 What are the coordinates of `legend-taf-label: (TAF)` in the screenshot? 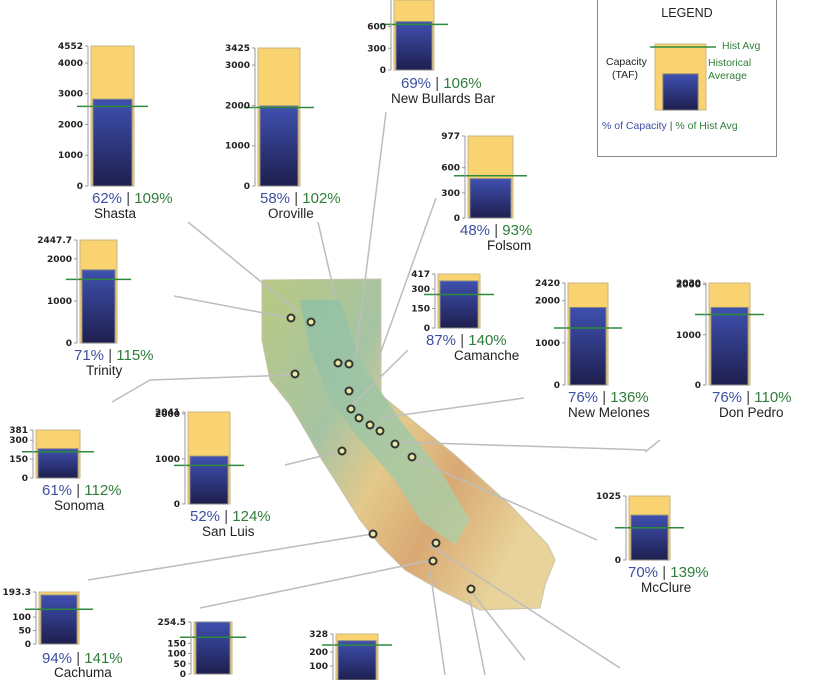 It's located at (625, 75).